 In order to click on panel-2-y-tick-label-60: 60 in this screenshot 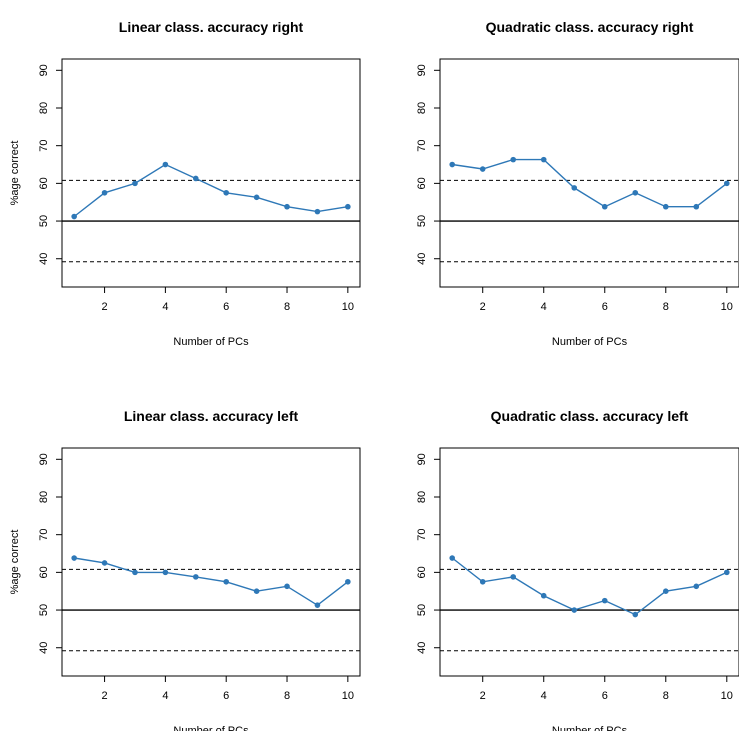, I will do `click(422, 183)`.